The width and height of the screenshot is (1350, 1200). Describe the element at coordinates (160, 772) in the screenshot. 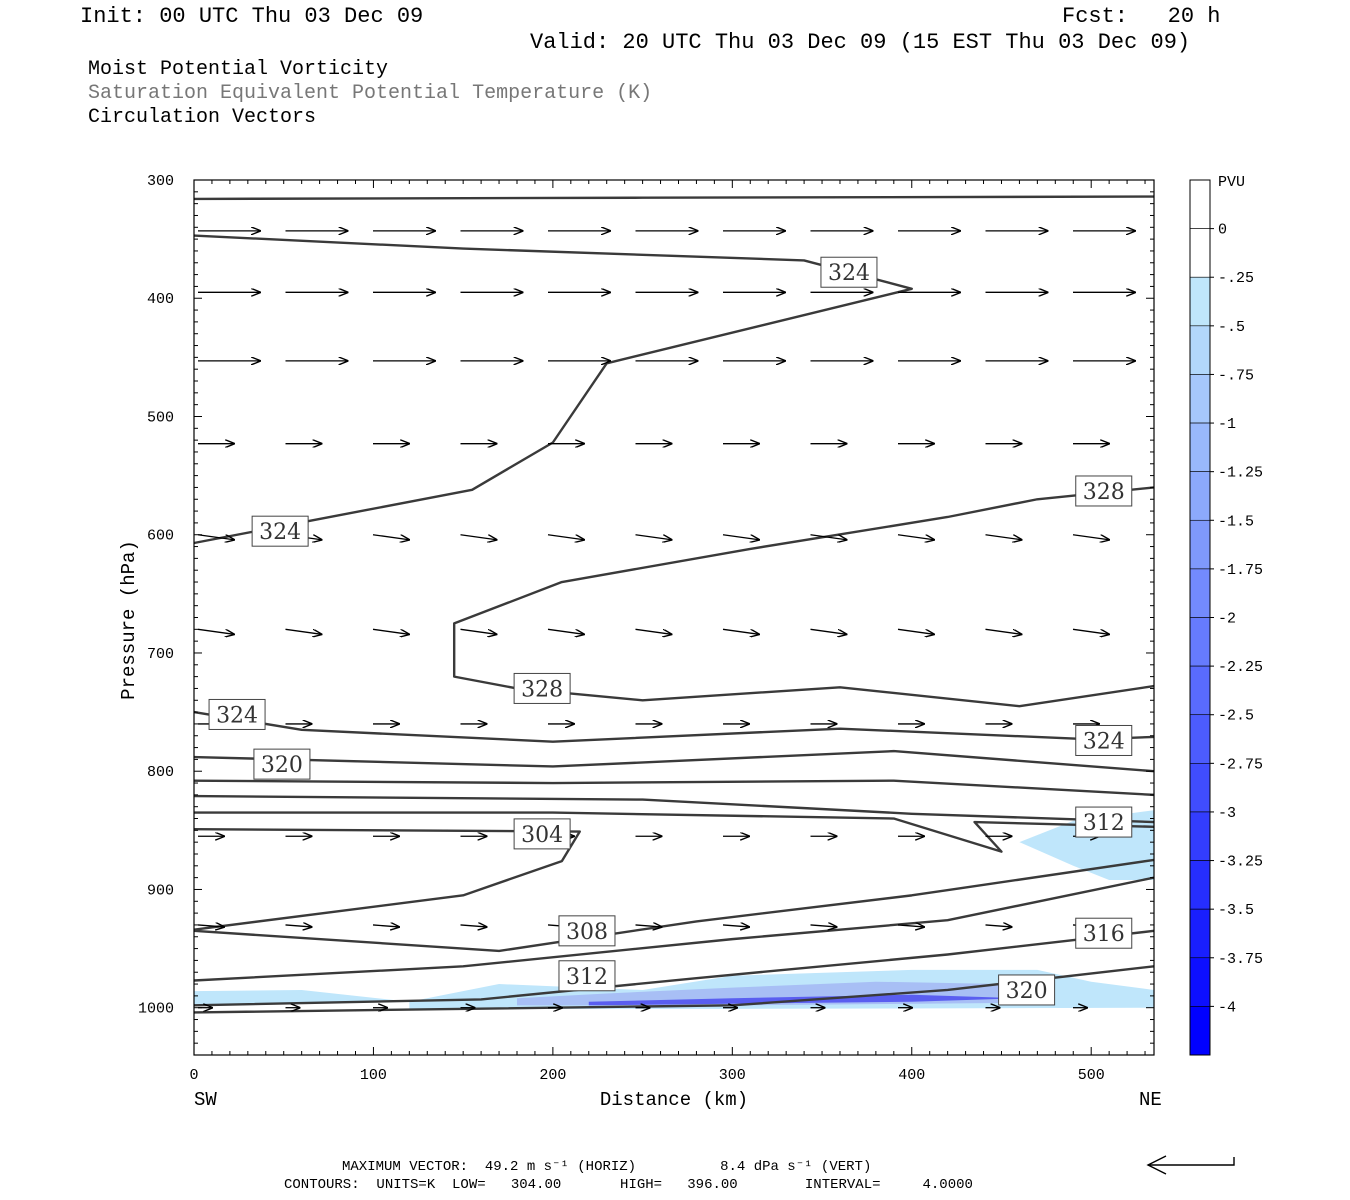

I see `y-tick-label: 800` at that location.